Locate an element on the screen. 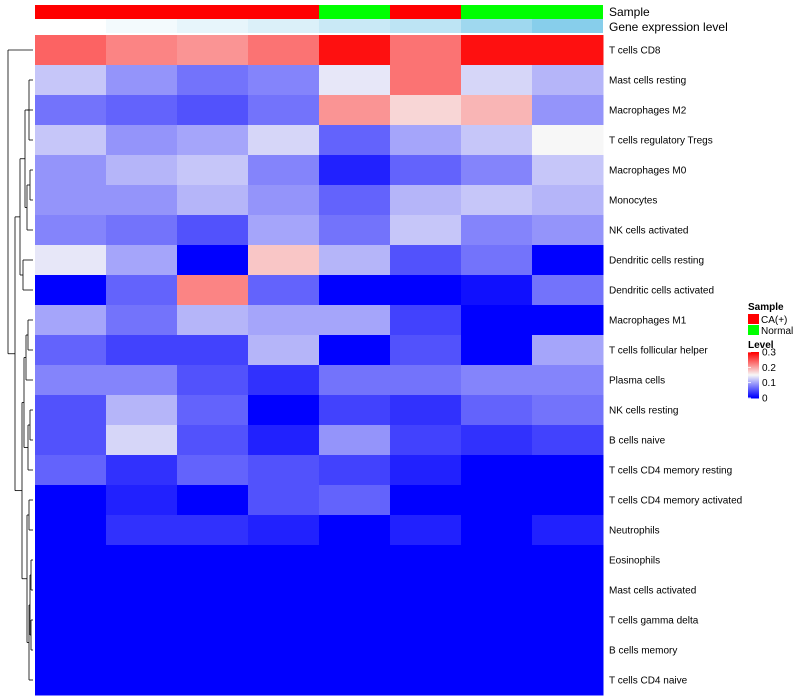  legend-level-title: Level is located at coordinates (761, 345).